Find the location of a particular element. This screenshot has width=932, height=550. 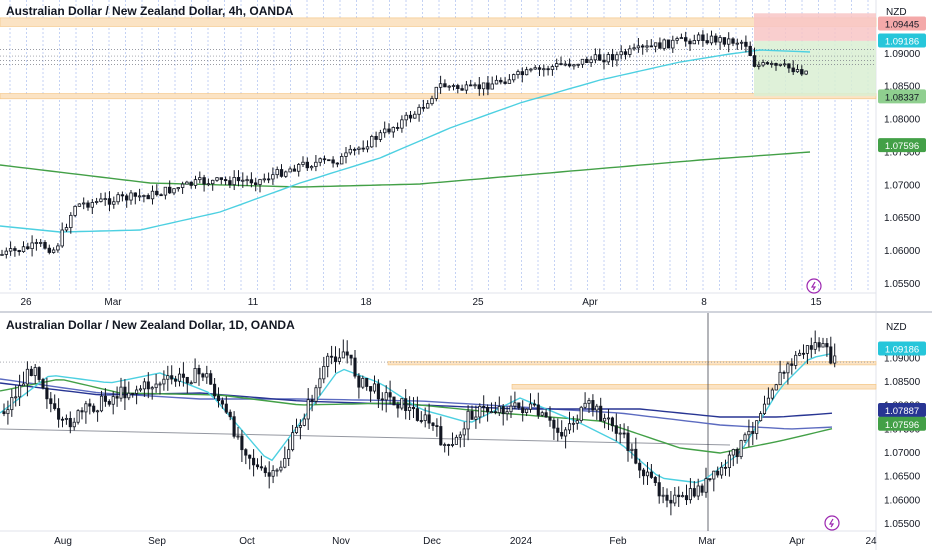

bottom-ema-50-line is located at coordinates (416, 416).